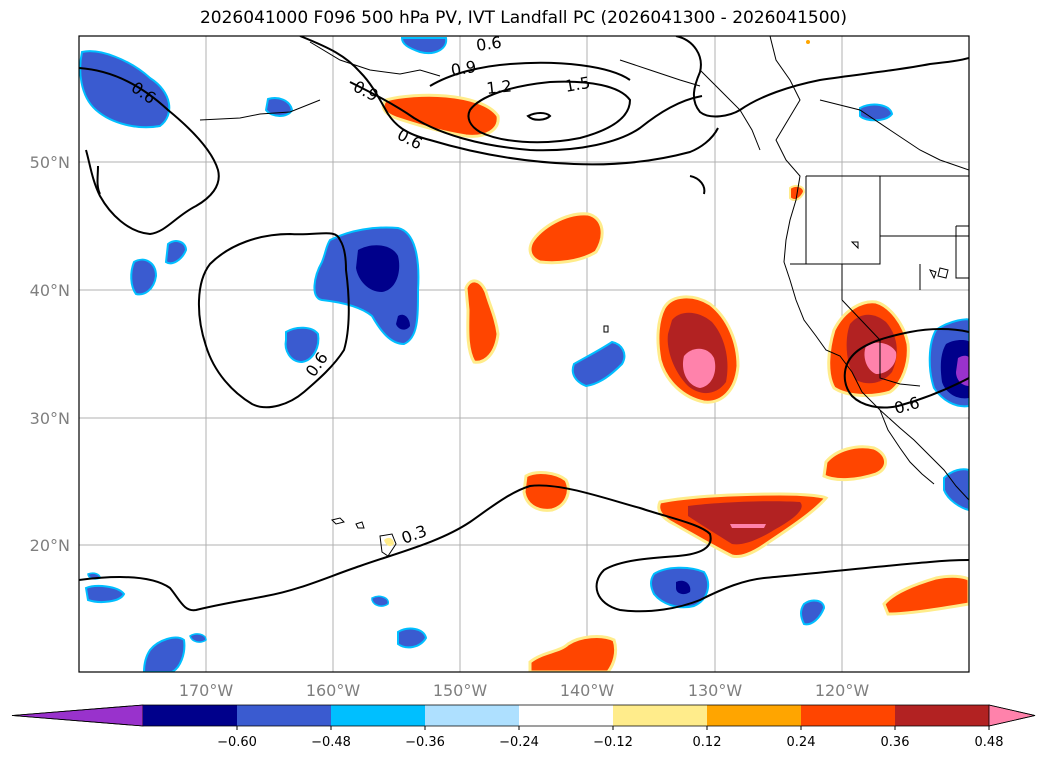  I want to click on lat-label: 40°N, so click(50, 290).